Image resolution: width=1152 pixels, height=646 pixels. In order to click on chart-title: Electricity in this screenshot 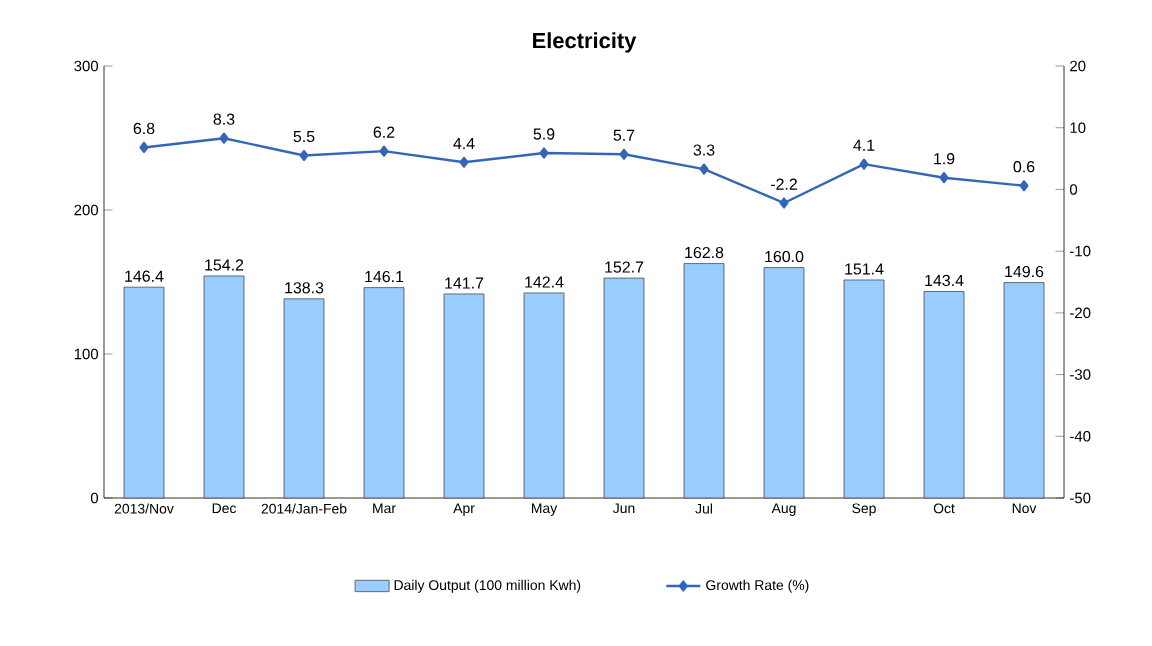, I will do `click(585, 42)`.